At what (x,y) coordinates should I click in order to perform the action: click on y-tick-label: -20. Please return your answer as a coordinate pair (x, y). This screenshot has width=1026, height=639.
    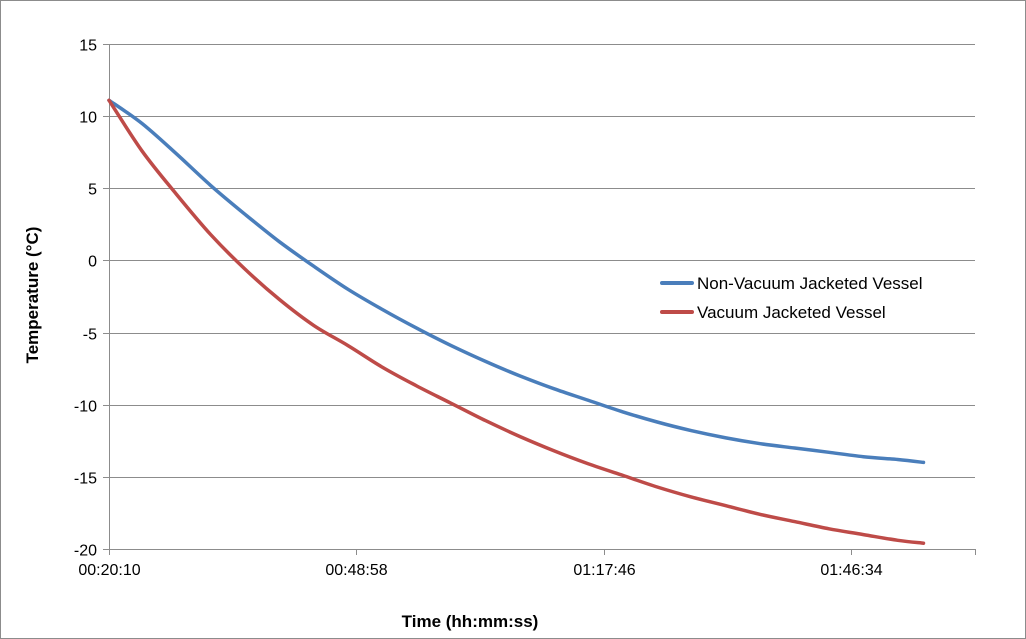
    Looking at the image, I should click on (85, 551).